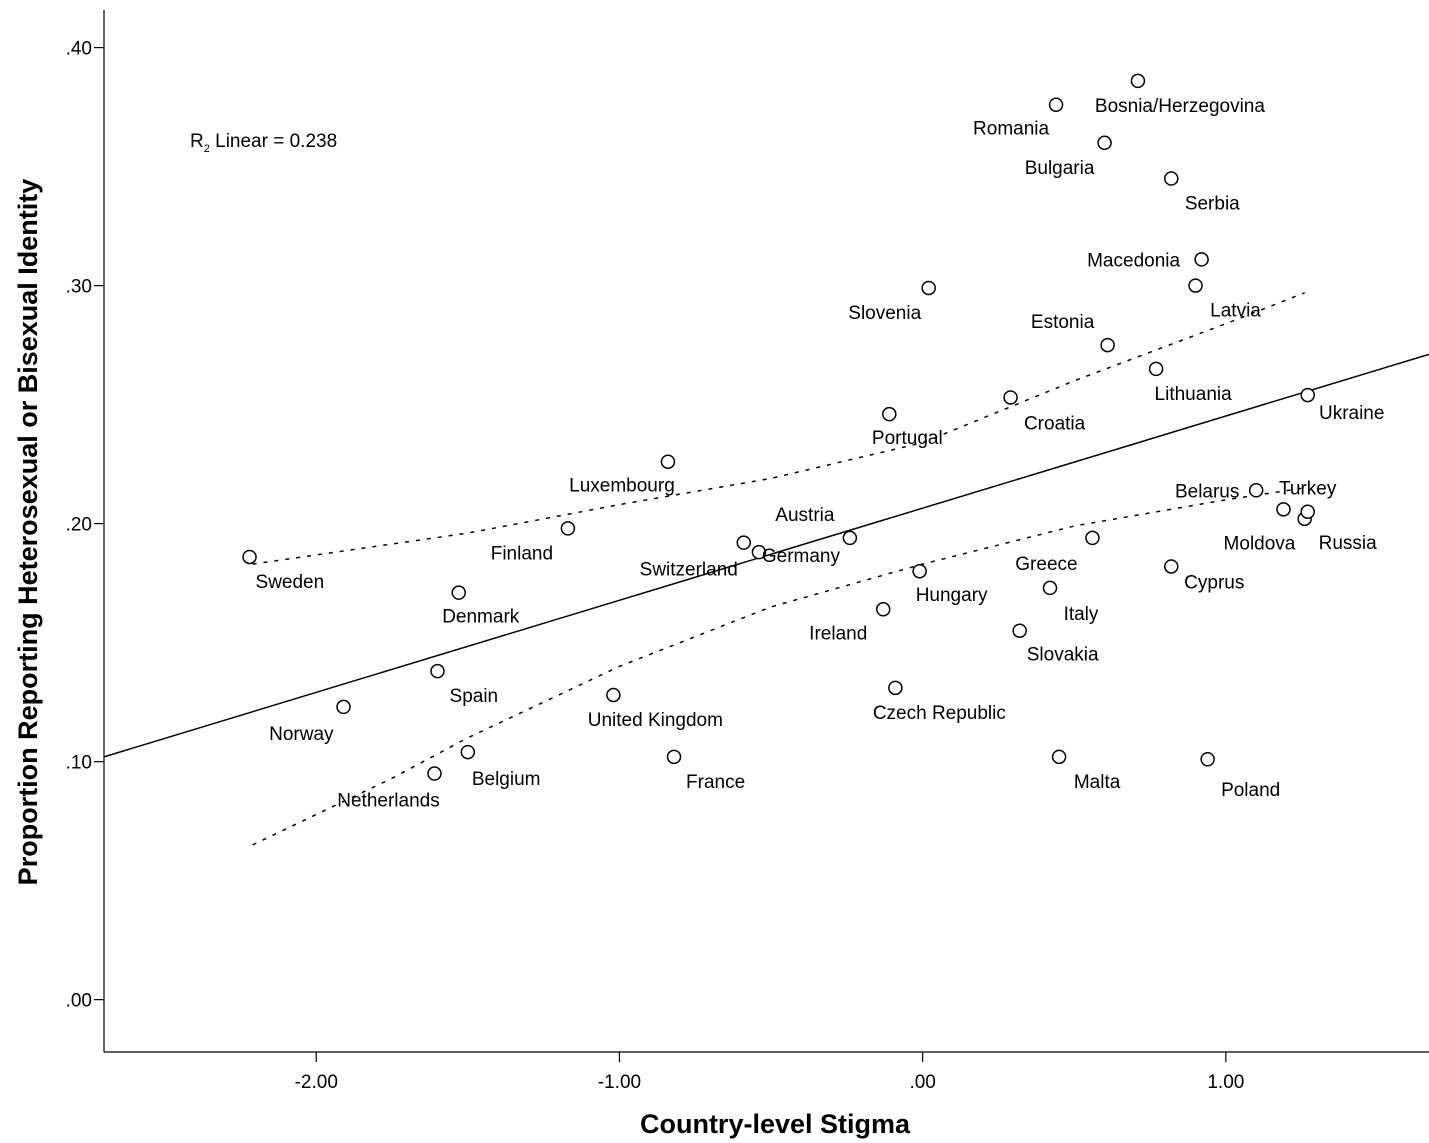 The image size is (1429, 1143). I want to click on data-point-label: Bulgaria, so click(1060, 168).